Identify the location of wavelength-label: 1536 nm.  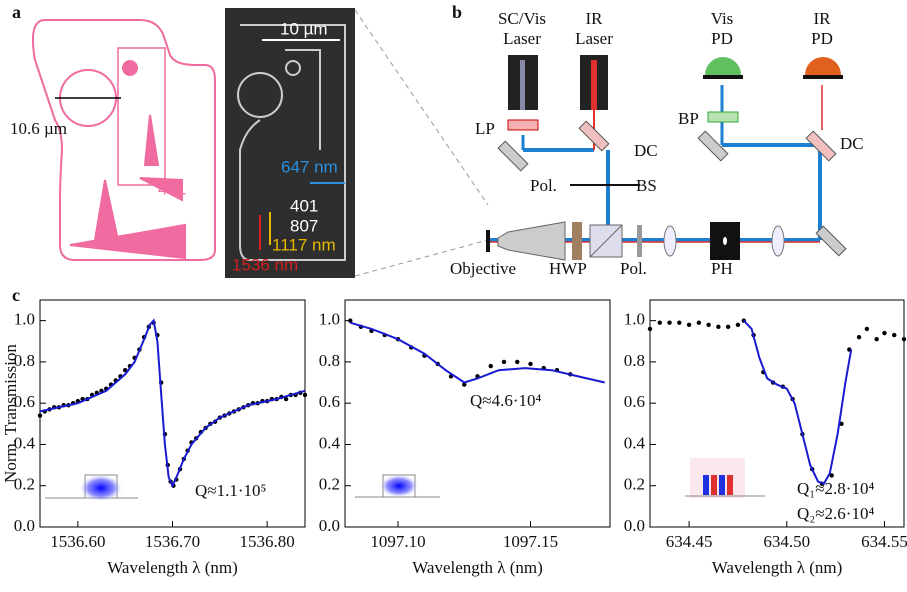
(265, 264).